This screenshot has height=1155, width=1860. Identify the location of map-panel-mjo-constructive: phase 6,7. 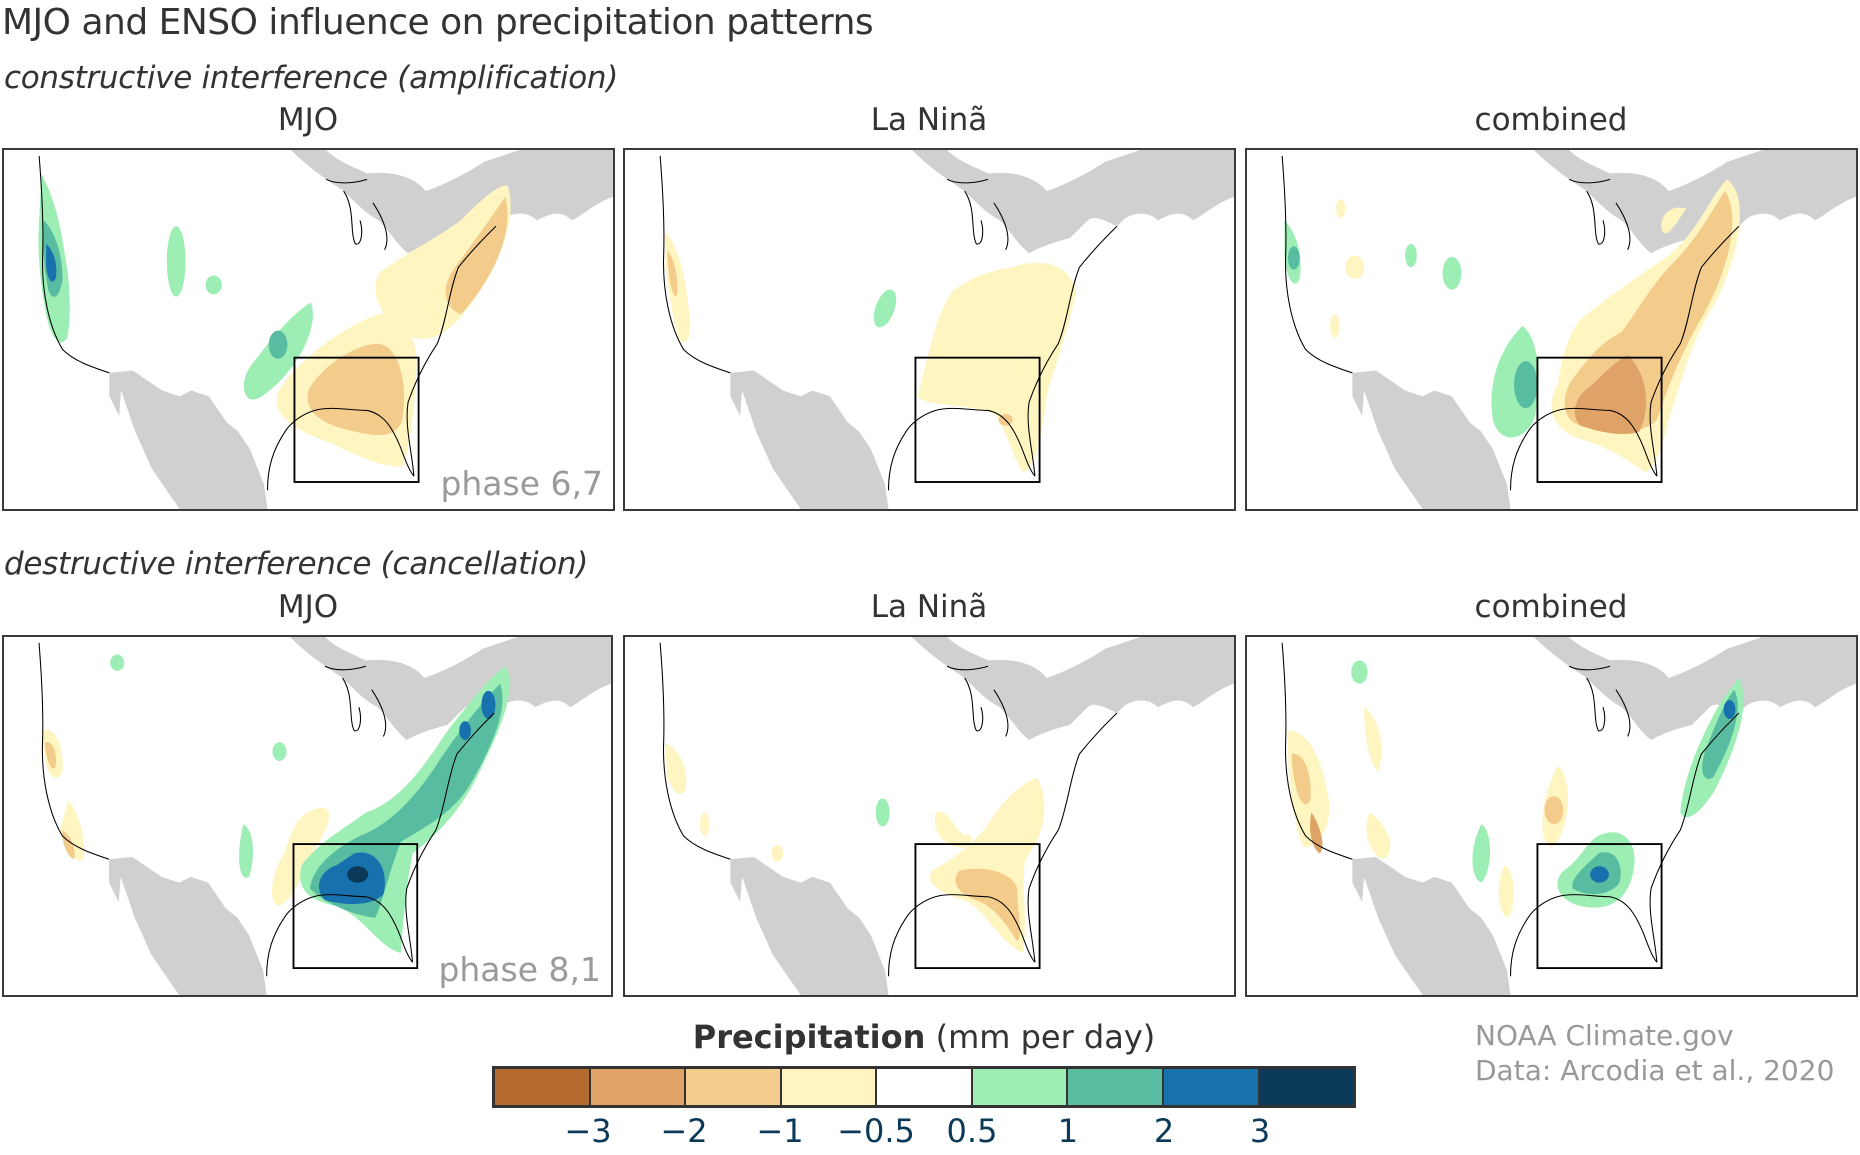
(308, 329).